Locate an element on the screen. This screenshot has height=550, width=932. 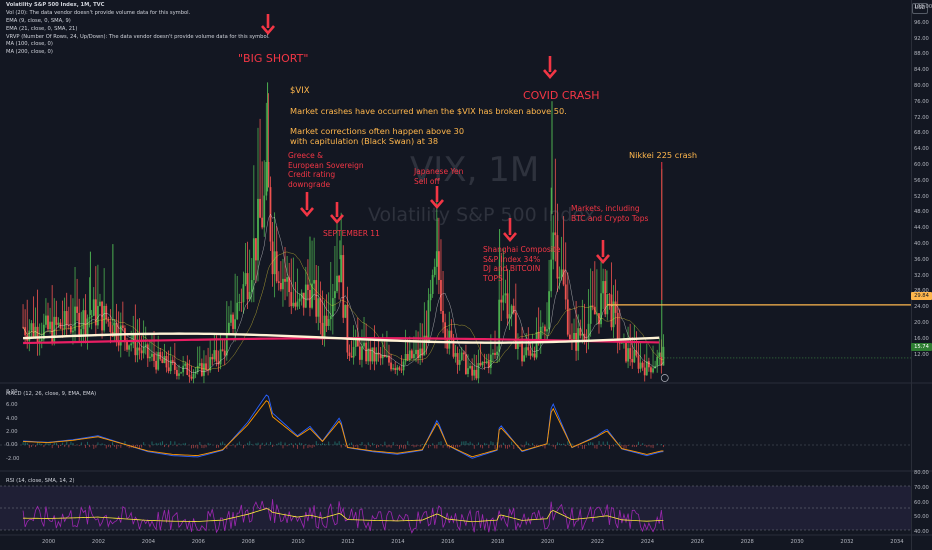
annotation-greece-line: downgrade is located at coordinates (309, 184).